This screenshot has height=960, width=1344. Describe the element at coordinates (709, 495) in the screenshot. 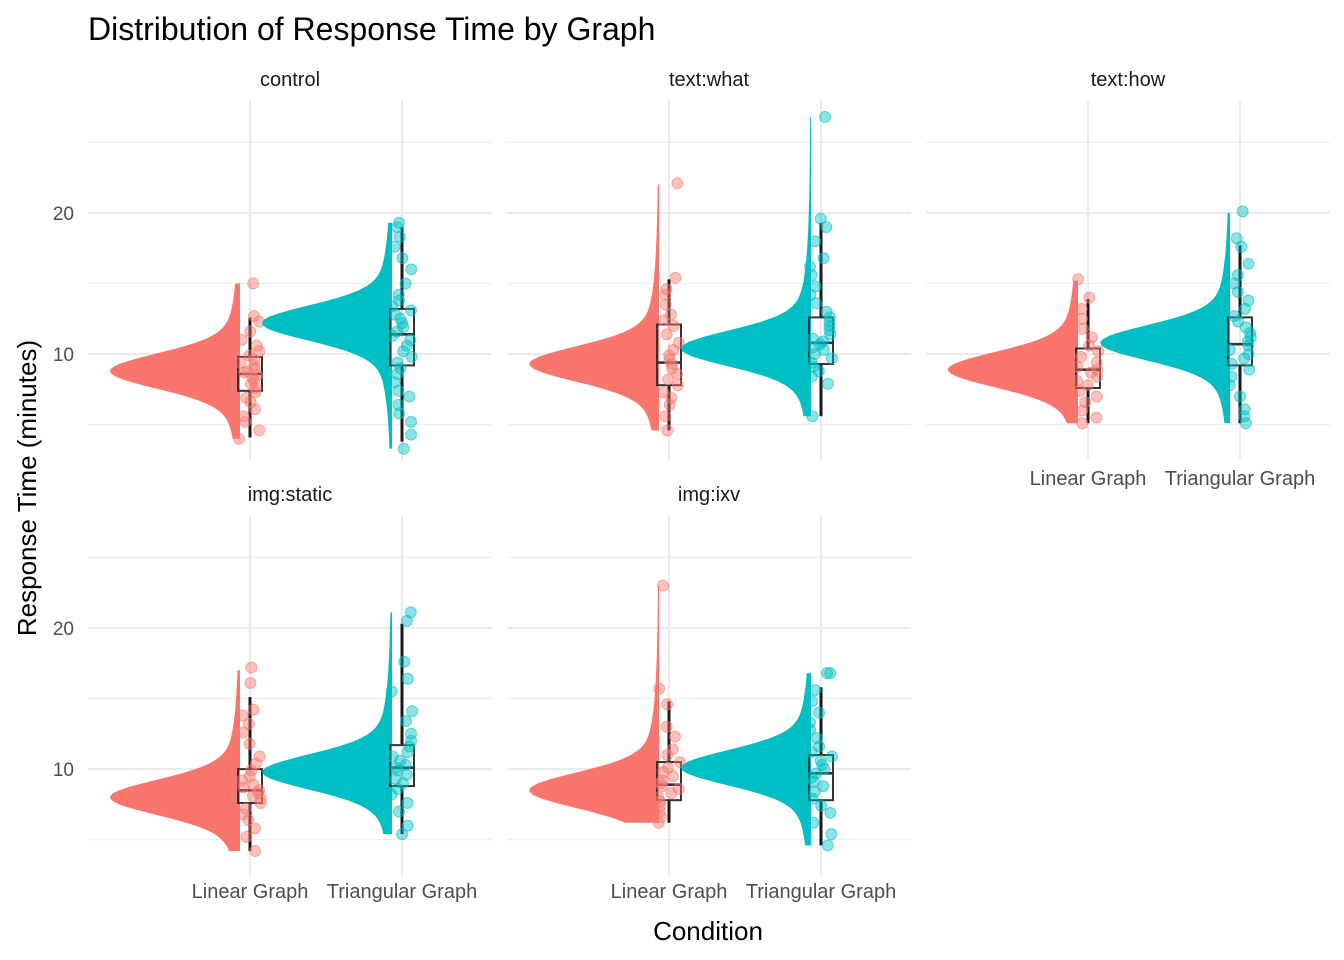

I see `facet-label-img-ixv: img:ixv` at that location.